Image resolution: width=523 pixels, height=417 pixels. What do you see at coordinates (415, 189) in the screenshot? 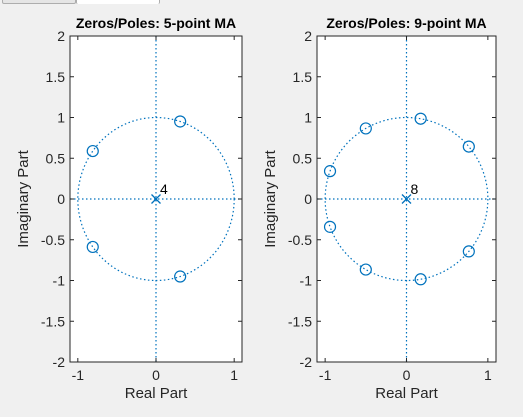
I see `pole-multiplicity-label: 8` at bounding box center [415, 189].